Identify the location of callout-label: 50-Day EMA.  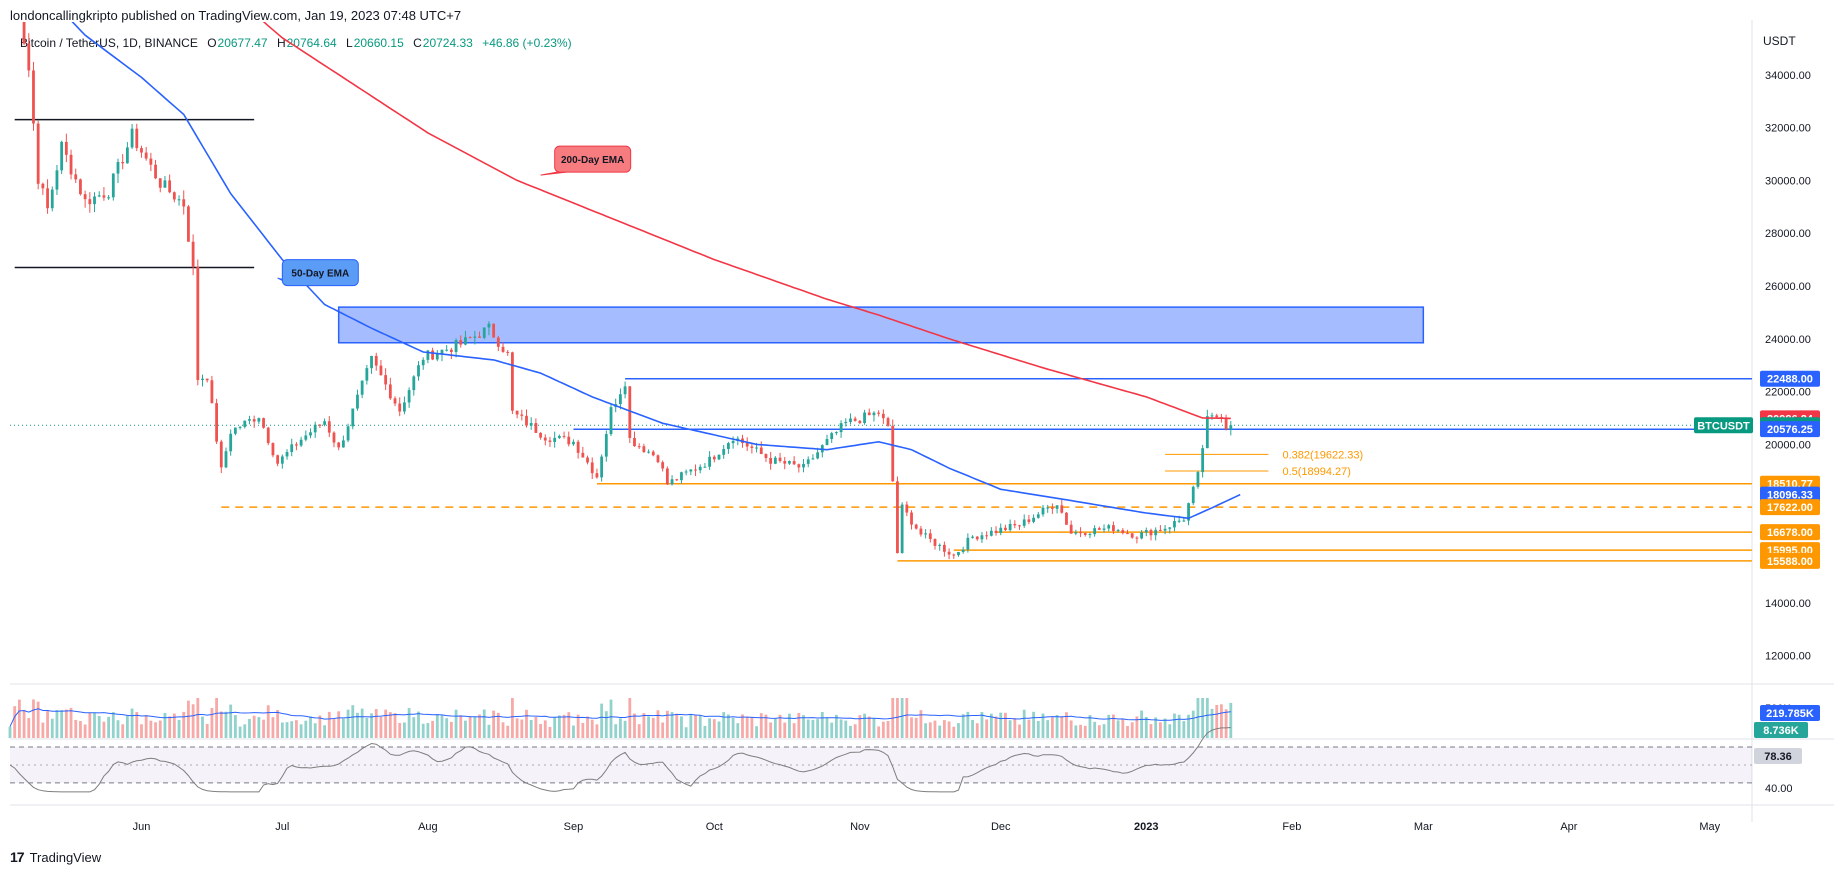
(320, 274).